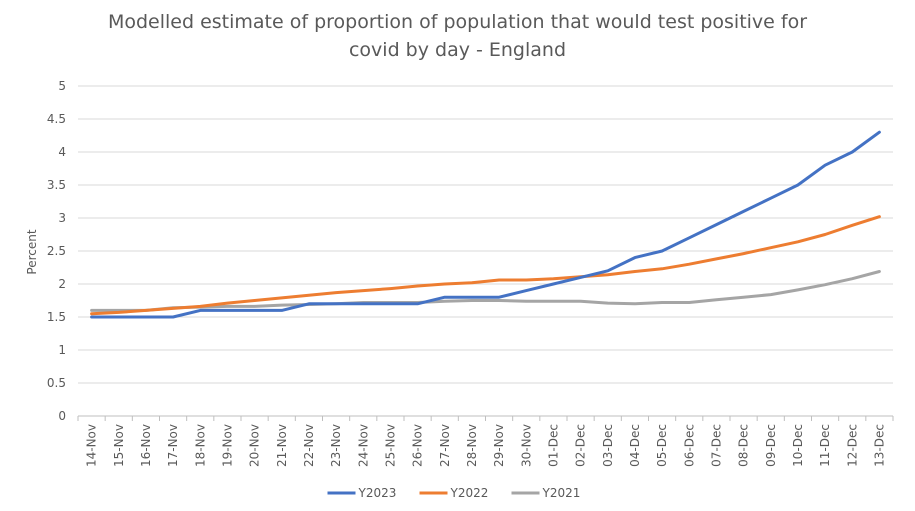  Describe the element at coordinates (472, 445) in the screenshot. I see `x-tick-label: 28-Nov` at that location.